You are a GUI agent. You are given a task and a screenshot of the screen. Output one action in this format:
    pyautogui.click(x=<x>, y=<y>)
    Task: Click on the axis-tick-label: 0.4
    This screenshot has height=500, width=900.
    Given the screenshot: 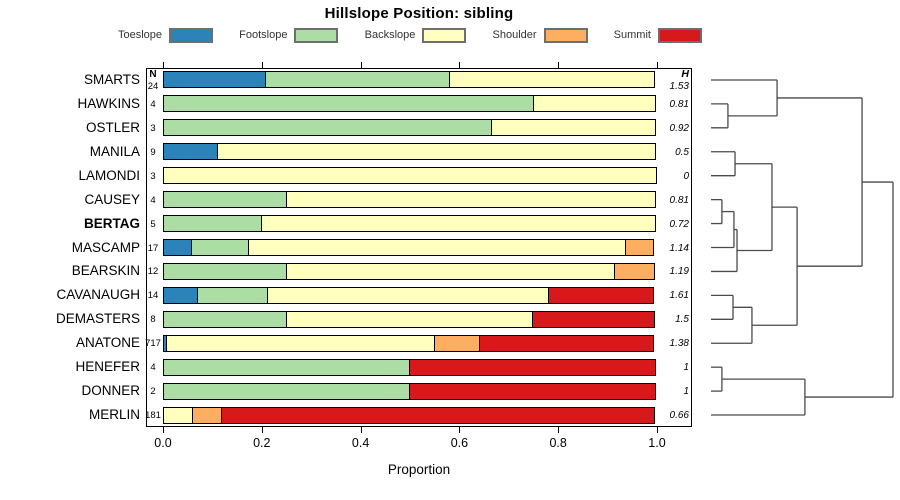 What is the action you would take?
    pyautogui.click(x=360, y=443)
    